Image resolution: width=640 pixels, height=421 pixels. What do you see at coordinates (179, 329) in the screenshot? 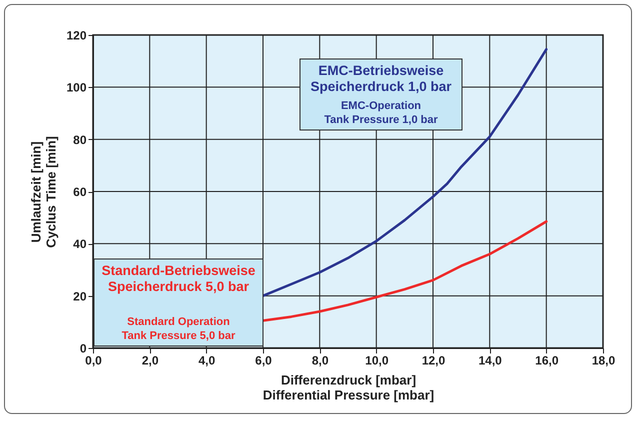
I see `annotation: Standard Operation Tank Pressure 5,0 bar` at bounding box center [179, 329].